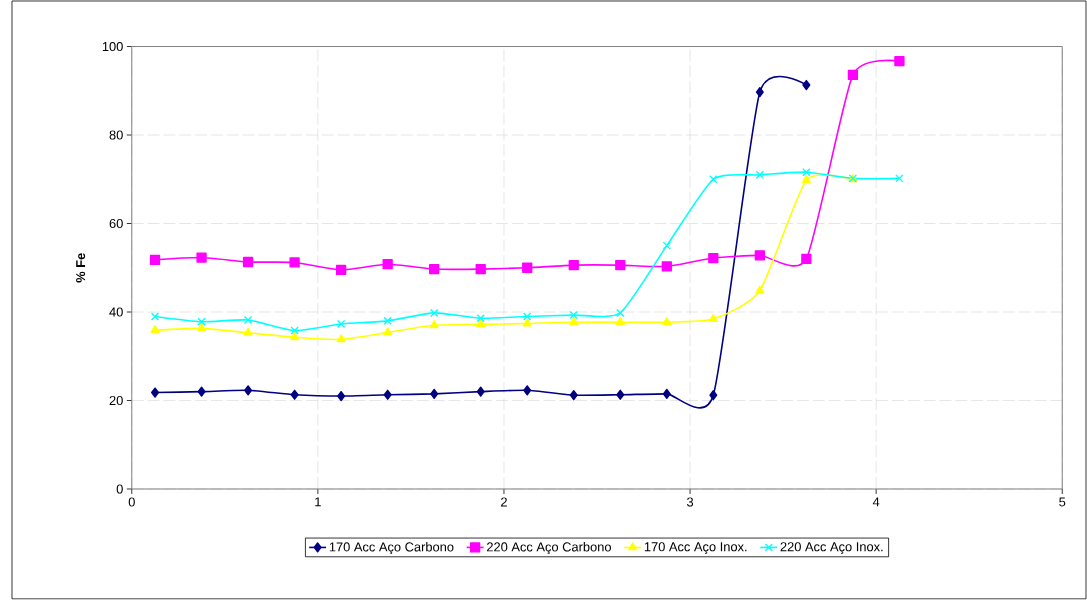 Image resolution: width=1087 pixels, height=600 pixels. I want to click on x-tick-label: 2, so click(504, 502).